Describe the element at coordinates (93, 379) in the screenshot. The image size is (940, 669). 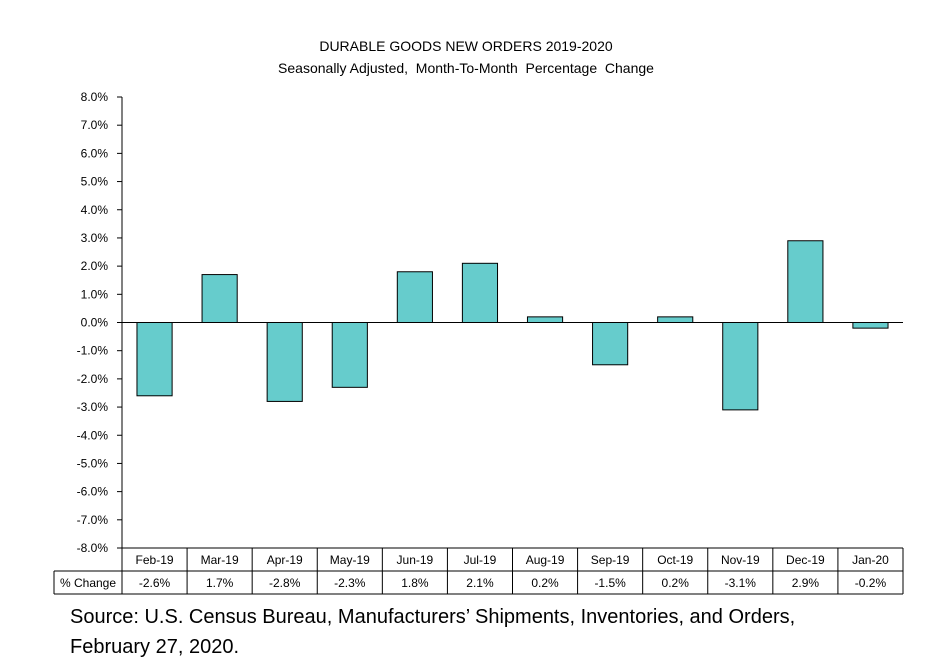
I see `y-tick-label: -2.0%` at that location.